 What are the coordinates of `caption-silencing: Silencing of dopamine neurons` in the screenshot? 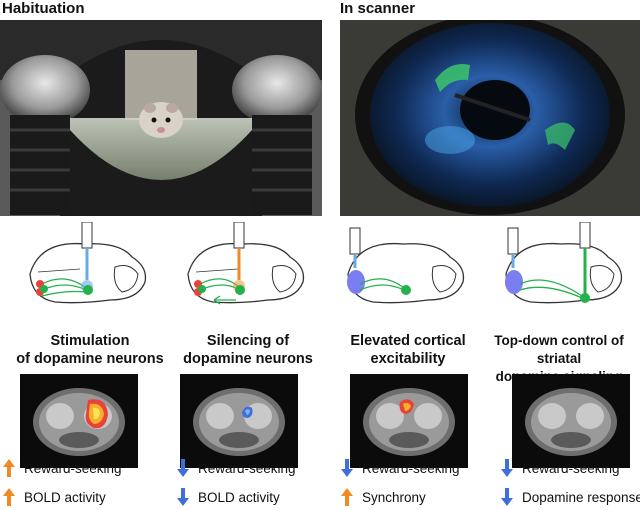 It's located at (248, 350).